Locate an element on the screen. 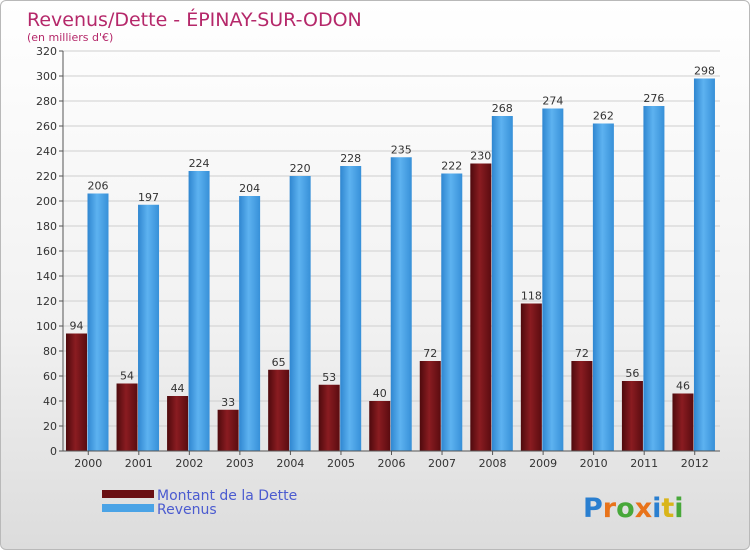 Image resolution: width=750 pixels, height=550 pixels. data-label: 53 is located at coordinates (329, 377).